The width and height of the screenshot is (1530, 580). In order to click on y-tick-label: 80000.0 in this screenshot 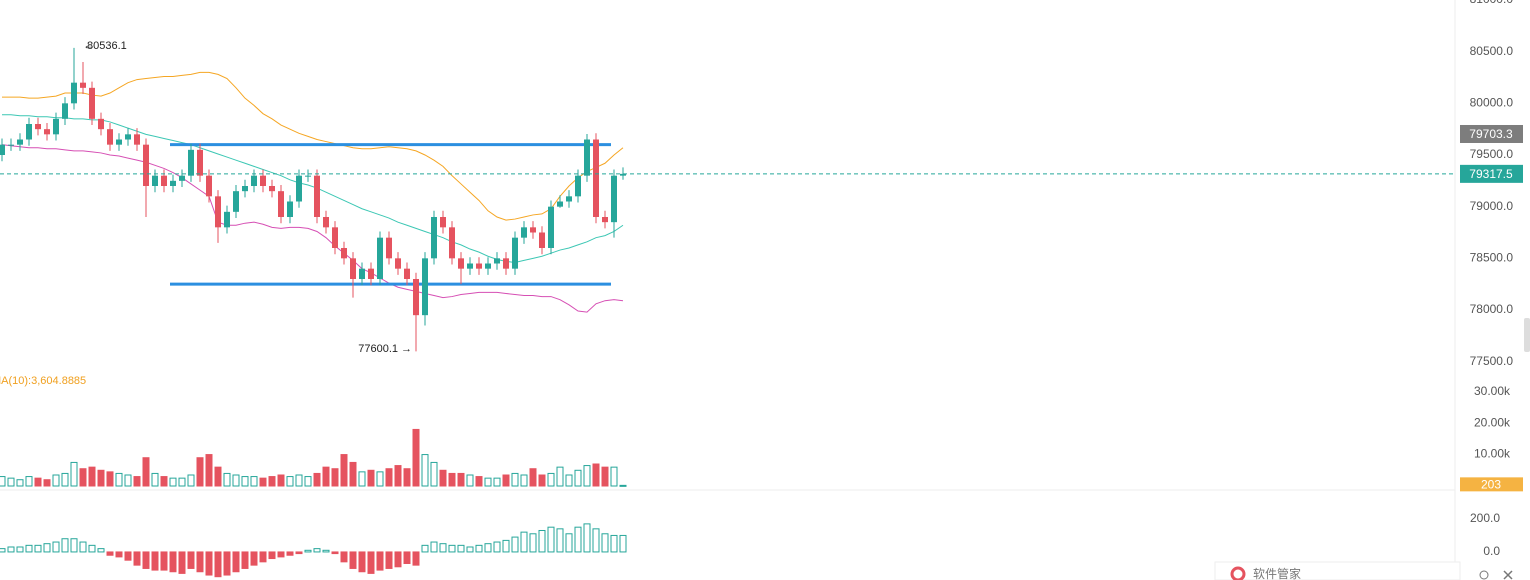, I will do `click(1492, 103)`.